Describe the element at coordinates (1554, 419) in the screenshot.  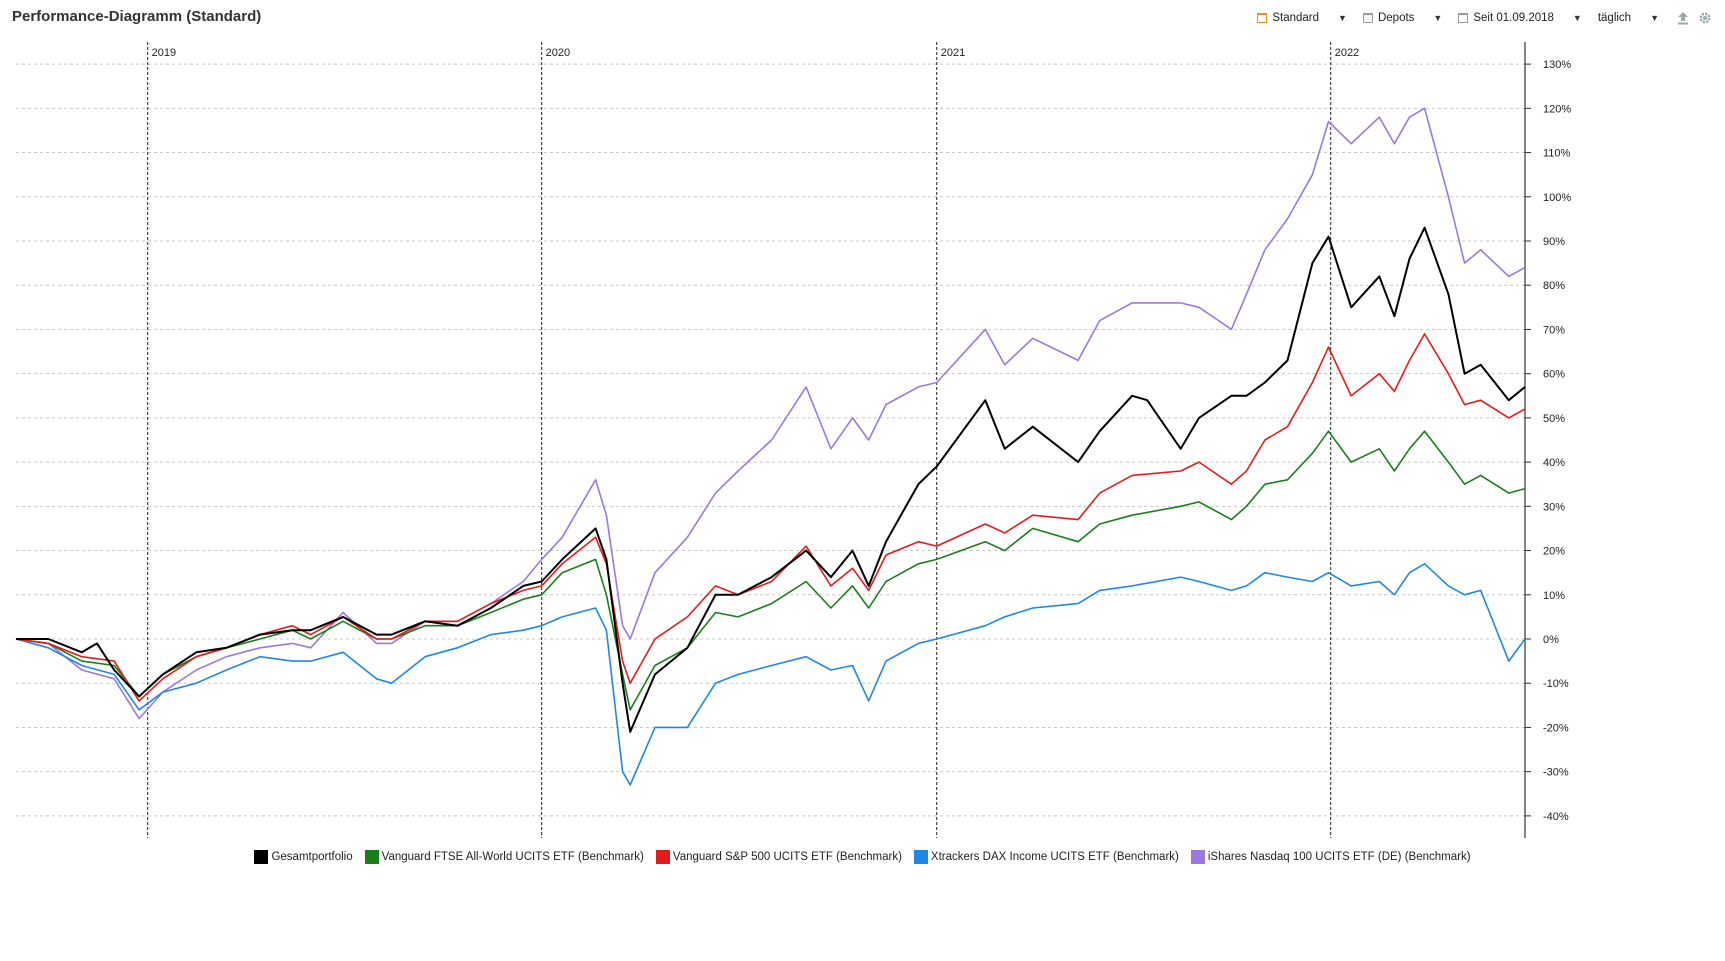
I see `y-tick-label: 50%` at that location.